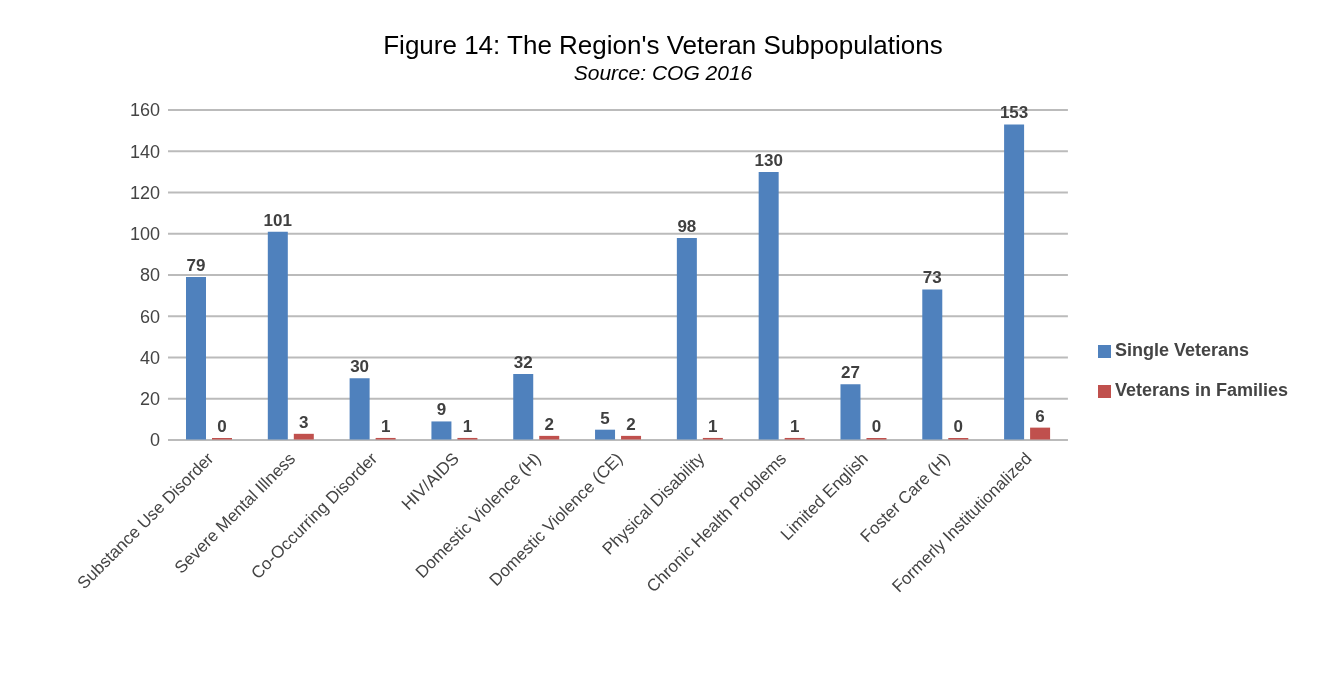 The width and height of the screenshot is (1333, 677). I want to click on data-label: 32, so click(523, 362).